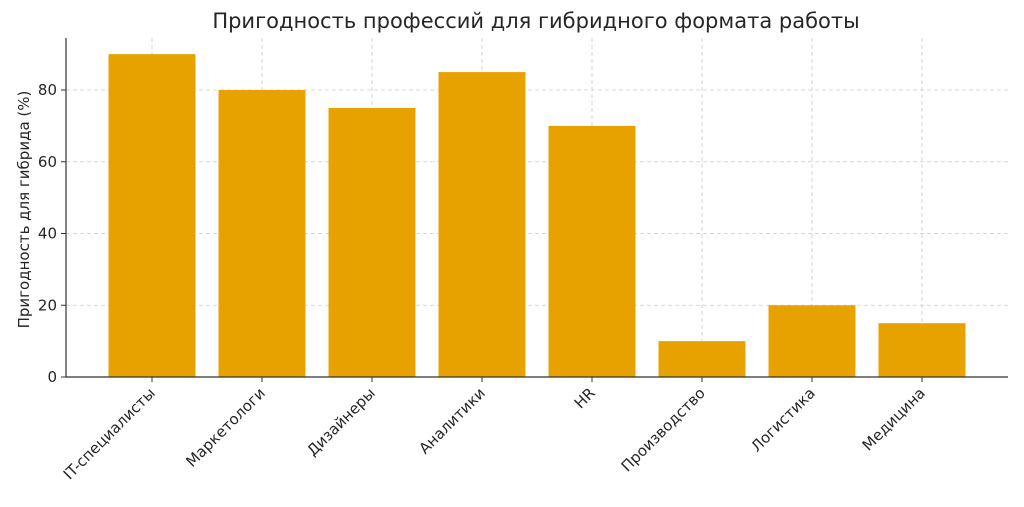 The width and height of the screenshot is (1024, 507). I want to click on y-tick-label: 80, so click(47, 90).